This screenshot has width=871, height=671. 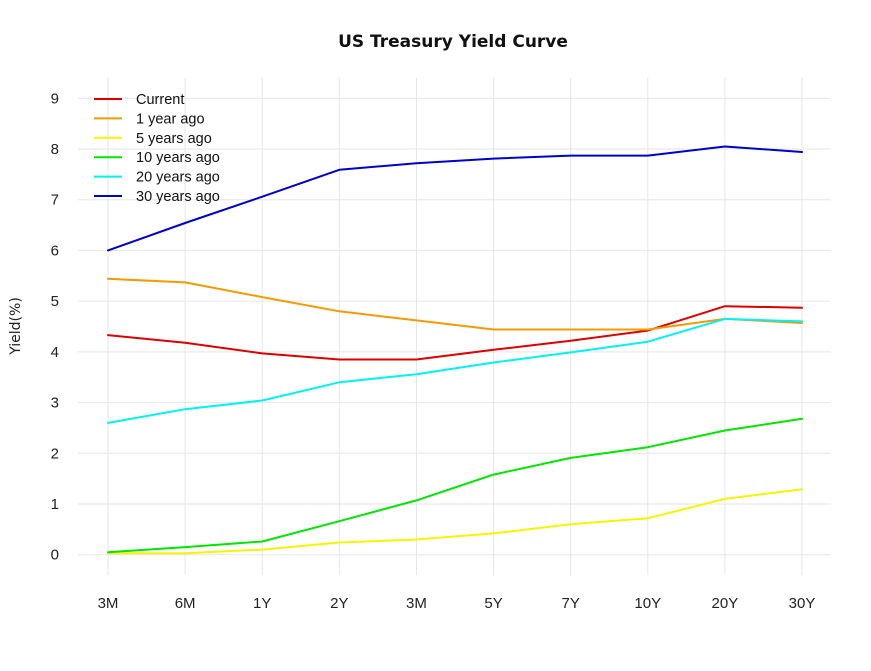 I want to click on x-tick-label: 20Y, so click(x=725, y=603).